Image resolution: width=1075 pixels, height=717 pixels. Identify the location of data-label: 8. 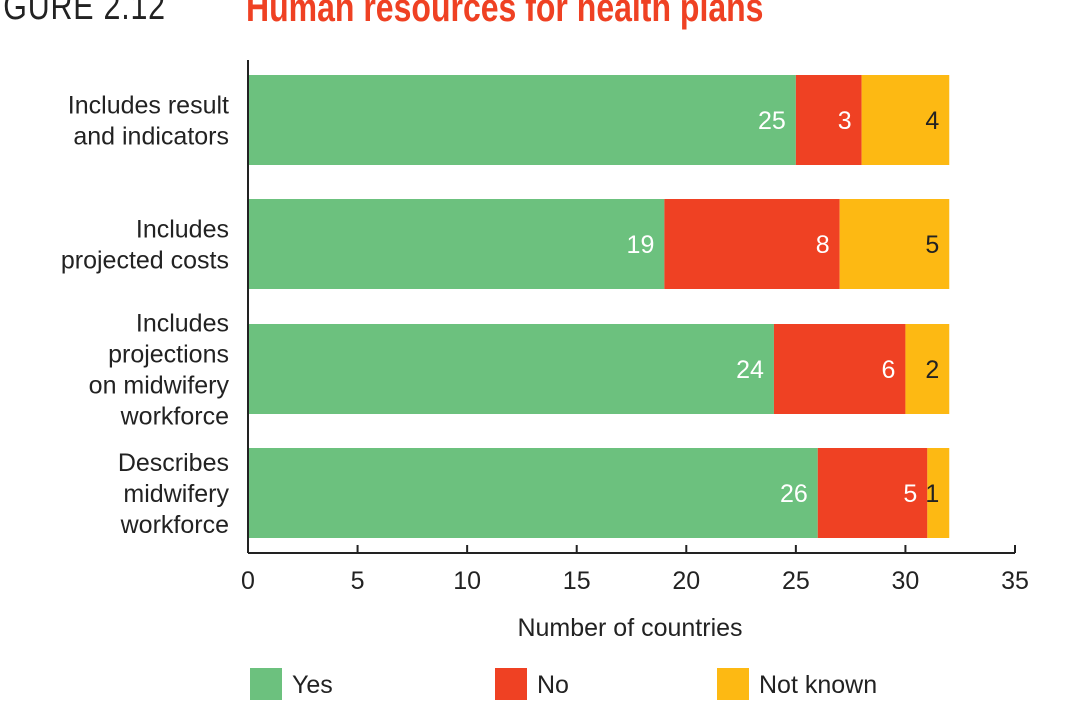
(823, 245).